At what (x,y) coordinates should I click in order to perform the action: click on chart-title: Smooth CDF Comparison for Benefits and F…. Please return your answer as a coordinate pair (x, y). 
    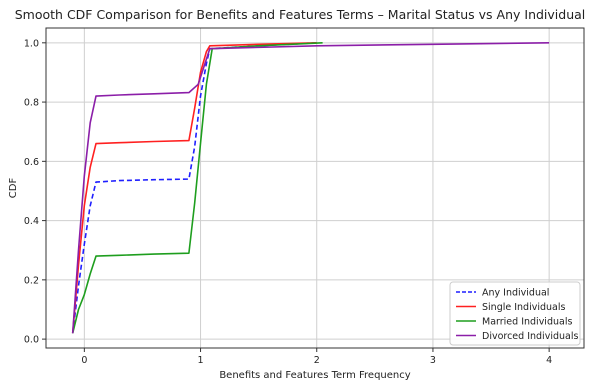
    Looking at the image, I should click on (300, 14).